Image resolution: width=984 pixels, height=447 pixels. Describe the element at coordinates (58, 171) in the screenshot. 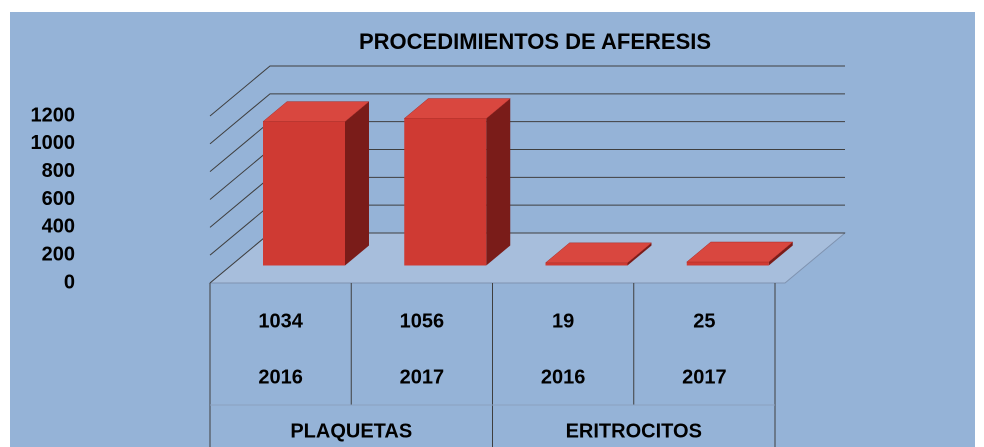

I see `y-tick-label: 800` at that location.